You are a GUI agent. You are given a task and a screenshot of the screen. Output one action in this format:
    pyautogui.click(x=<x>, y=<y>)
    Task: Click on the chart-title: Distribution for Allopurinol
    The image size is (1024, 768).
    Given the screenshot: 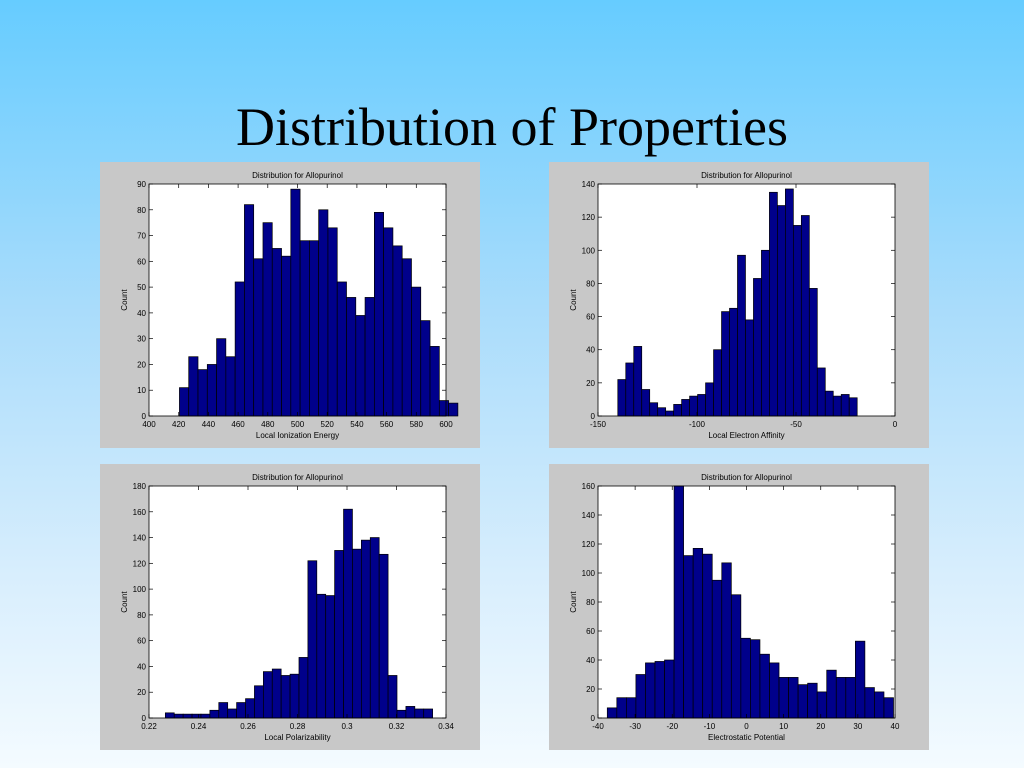 What is the action you would take?
    pyautogui.click(x=297, y=175)
    